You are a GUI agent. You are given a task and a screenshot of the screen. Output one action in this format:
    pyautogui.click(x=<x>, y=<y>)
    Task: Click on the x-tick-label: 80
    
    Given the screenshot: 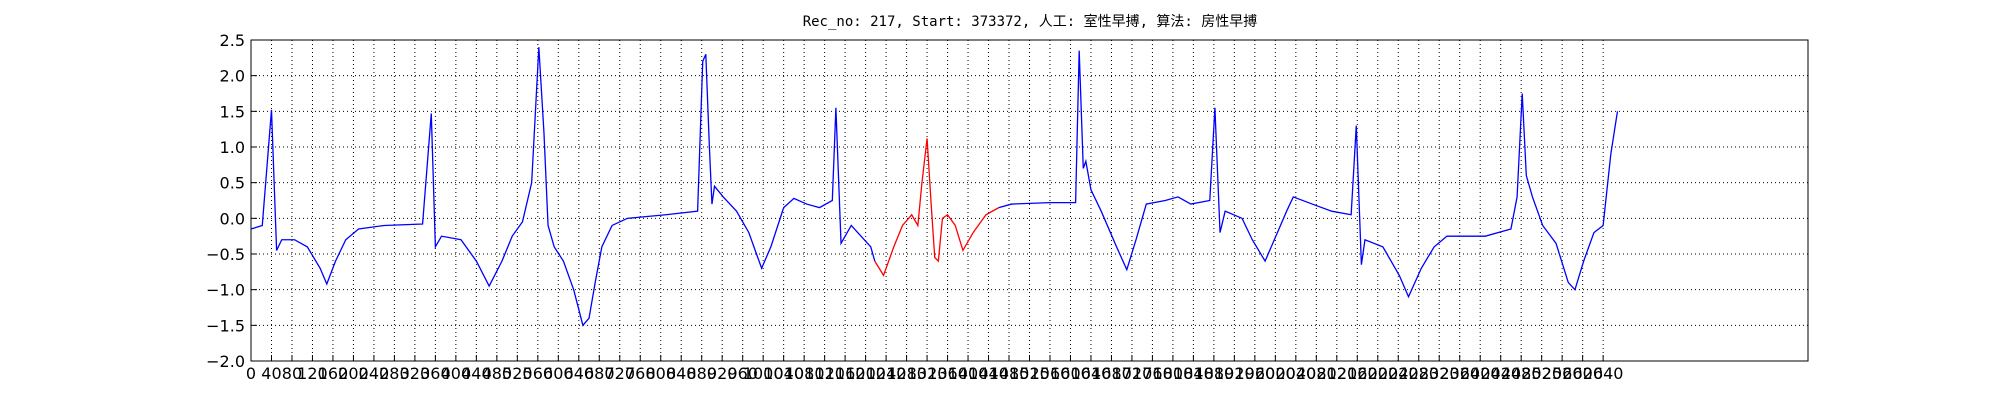 What is the action you would take?
    pyautogui.click(x=292, y=373)
    